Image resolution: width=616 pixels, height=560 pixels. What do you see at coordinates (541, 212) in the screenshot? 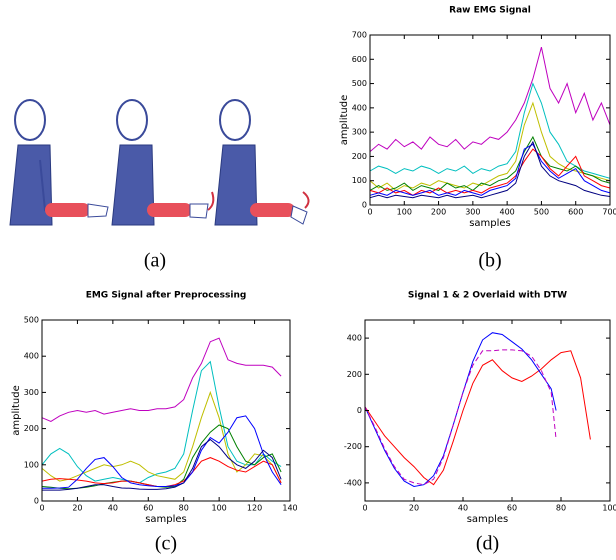
I see `x-tick-label: 500` at bounding box center [541, 212].